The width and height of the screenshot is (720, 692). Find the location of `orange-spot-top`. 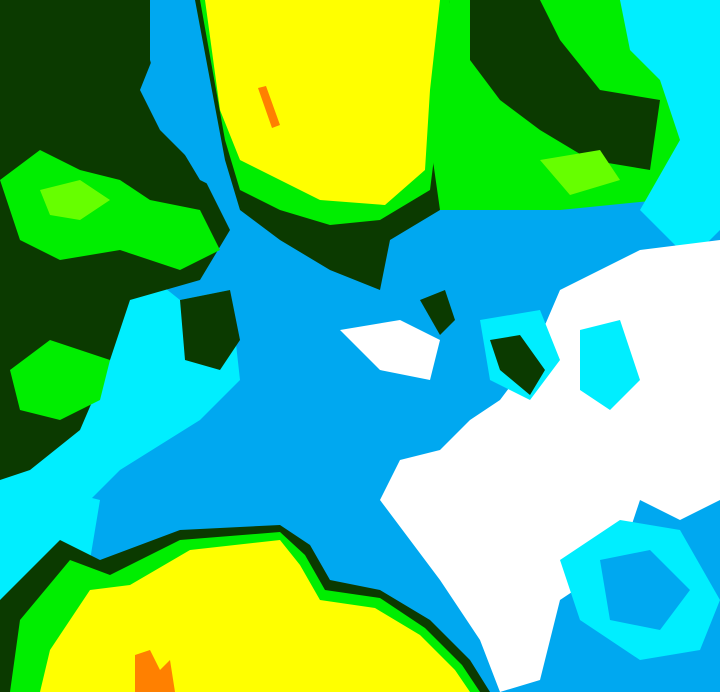

orange-spot-top is located at coordinates (269, 107).